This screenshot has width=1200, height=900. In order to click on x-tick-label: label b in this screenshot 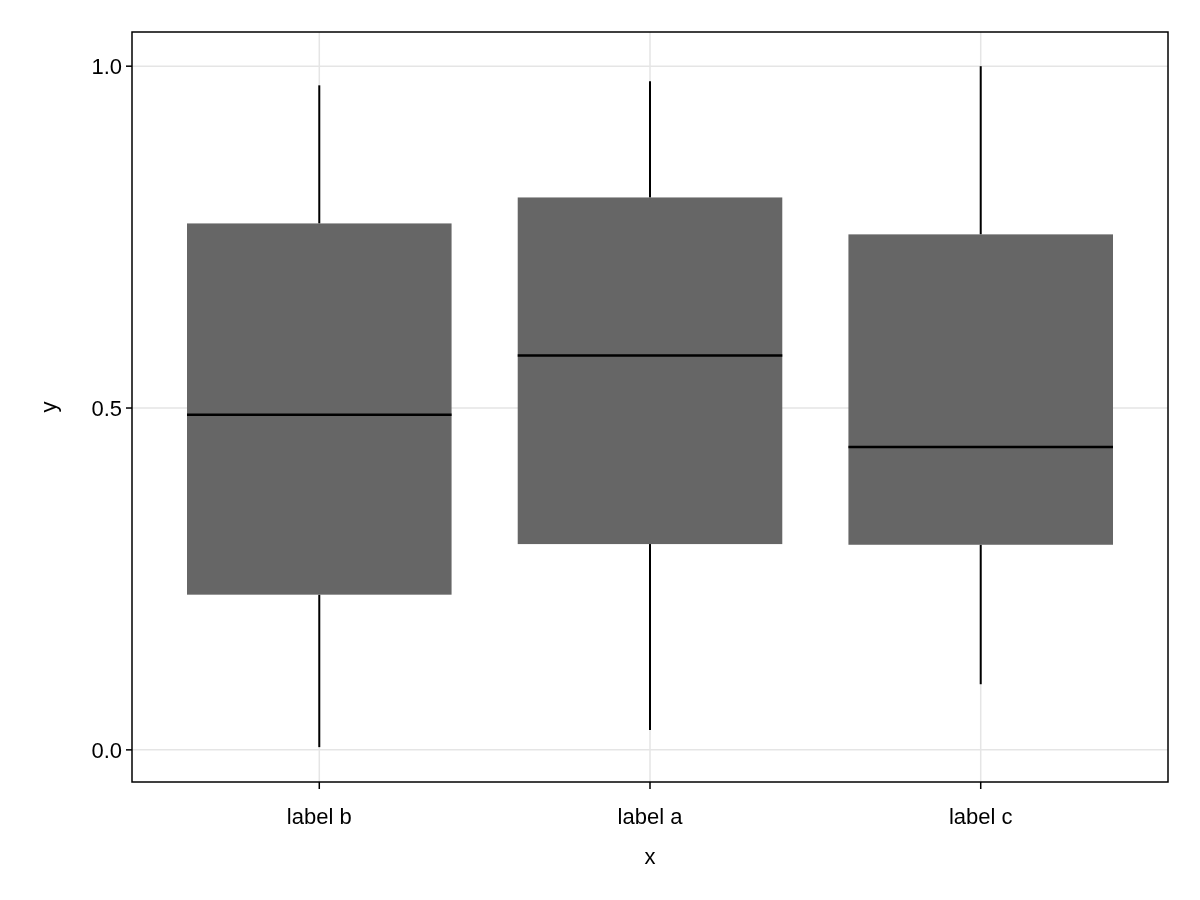, I will do `click(319, 816)`.